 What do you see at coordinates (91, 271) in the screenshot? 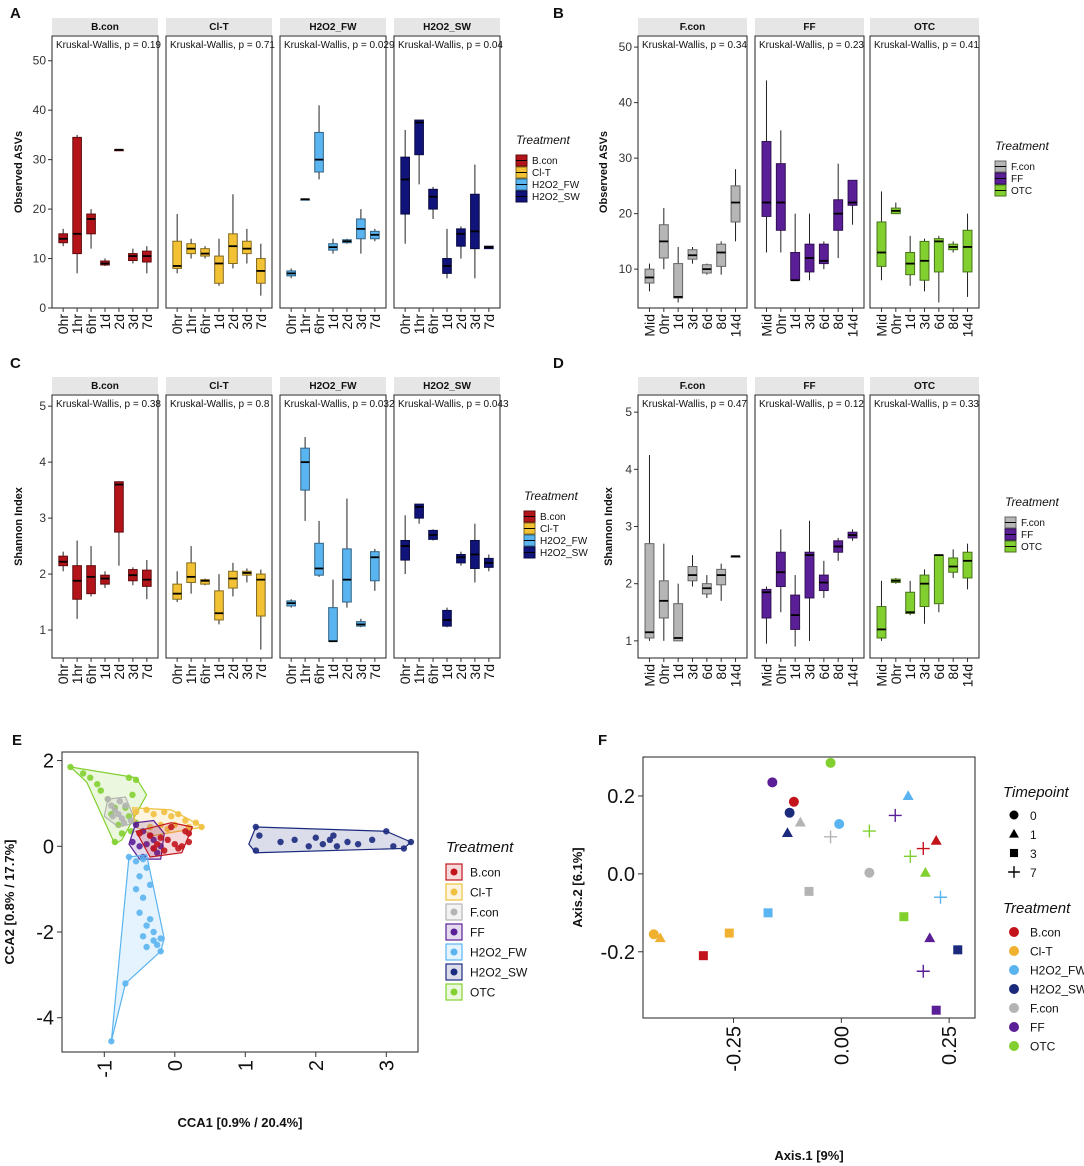
I see `box-6hr: 6hr` at bounding box center [91, 271].